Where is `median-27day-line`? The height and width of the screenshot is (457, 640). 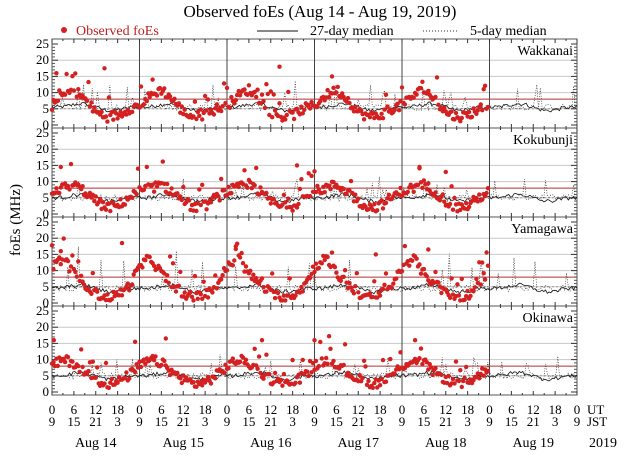
median-27day-line is located at coordinates (314, 198).